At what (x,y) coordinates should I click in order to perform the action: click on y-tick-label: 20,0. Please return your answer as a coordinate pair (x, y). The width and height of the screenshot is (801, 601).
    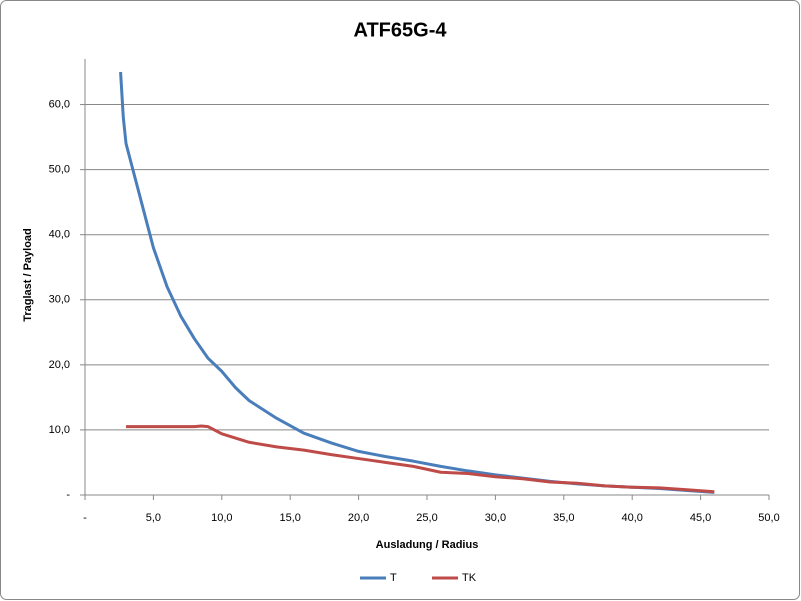
    Looking at the image, I should click on (59, 365).